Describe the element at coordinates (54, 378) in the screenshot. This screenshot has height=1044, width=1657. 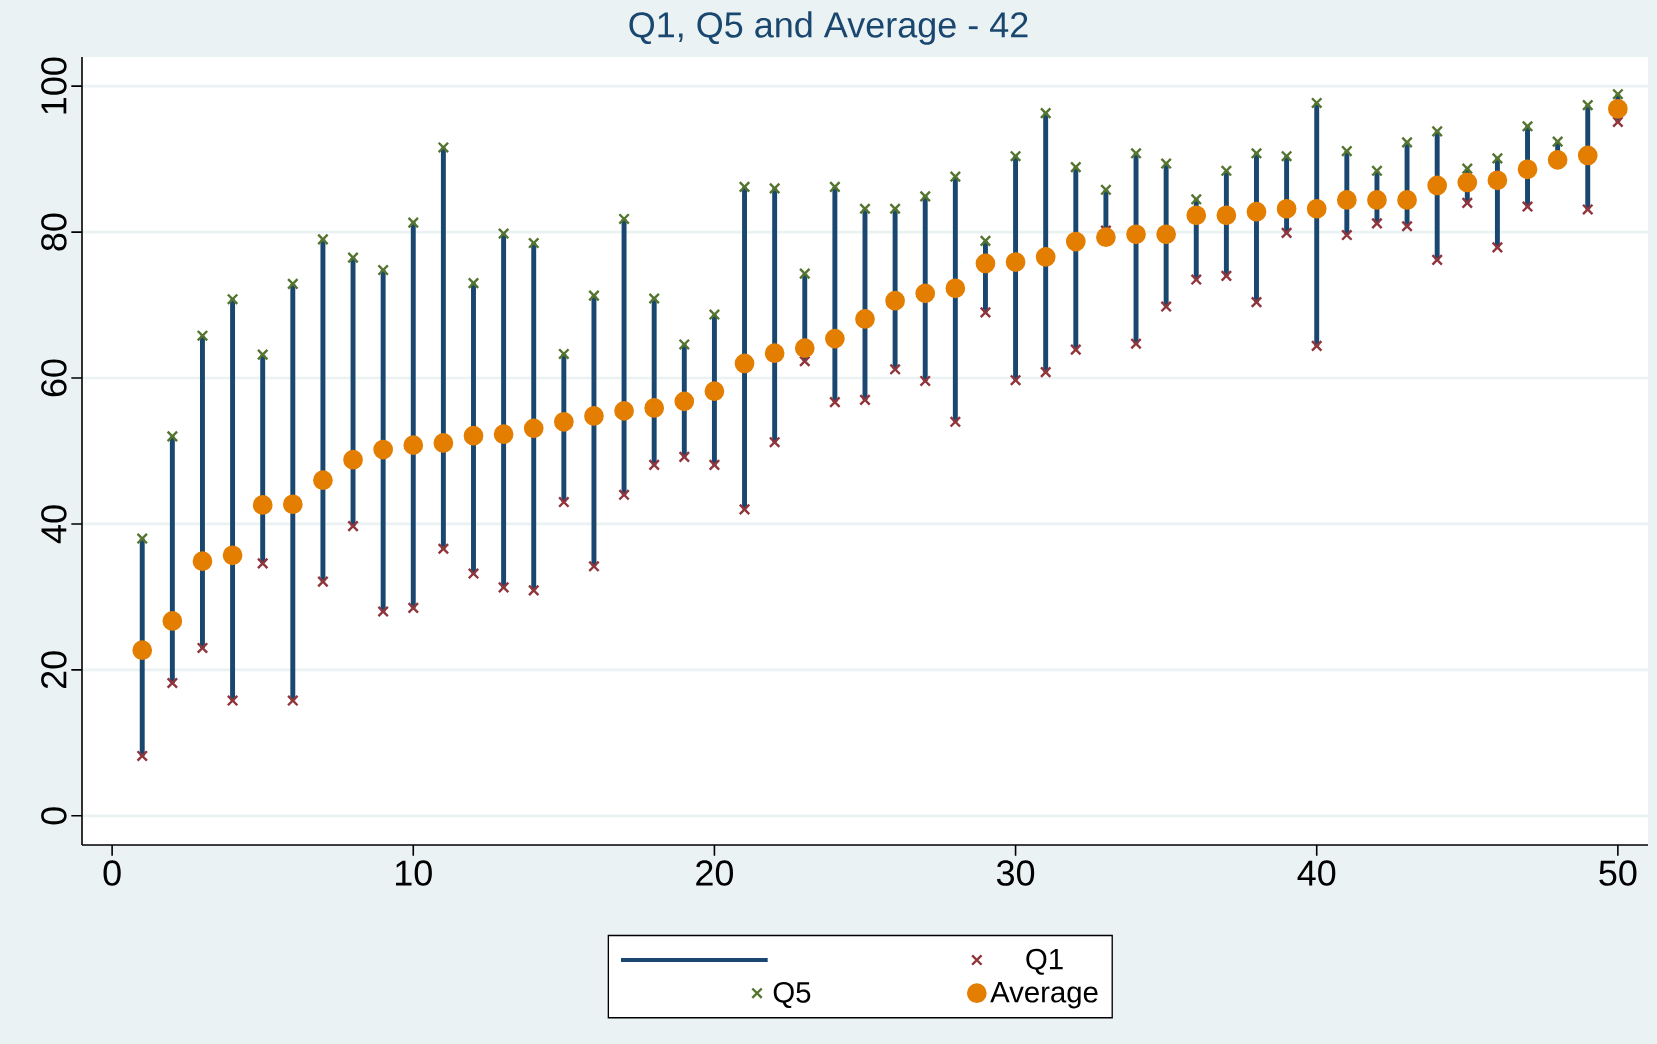
I see `y-tick-label: 60` at that location.